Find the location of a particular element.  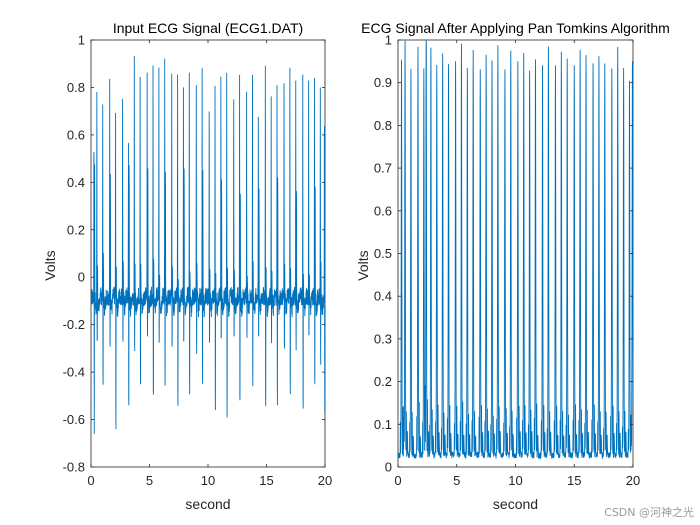

watermark: CSDN @河神之光 is located at coordinates (649, 512).